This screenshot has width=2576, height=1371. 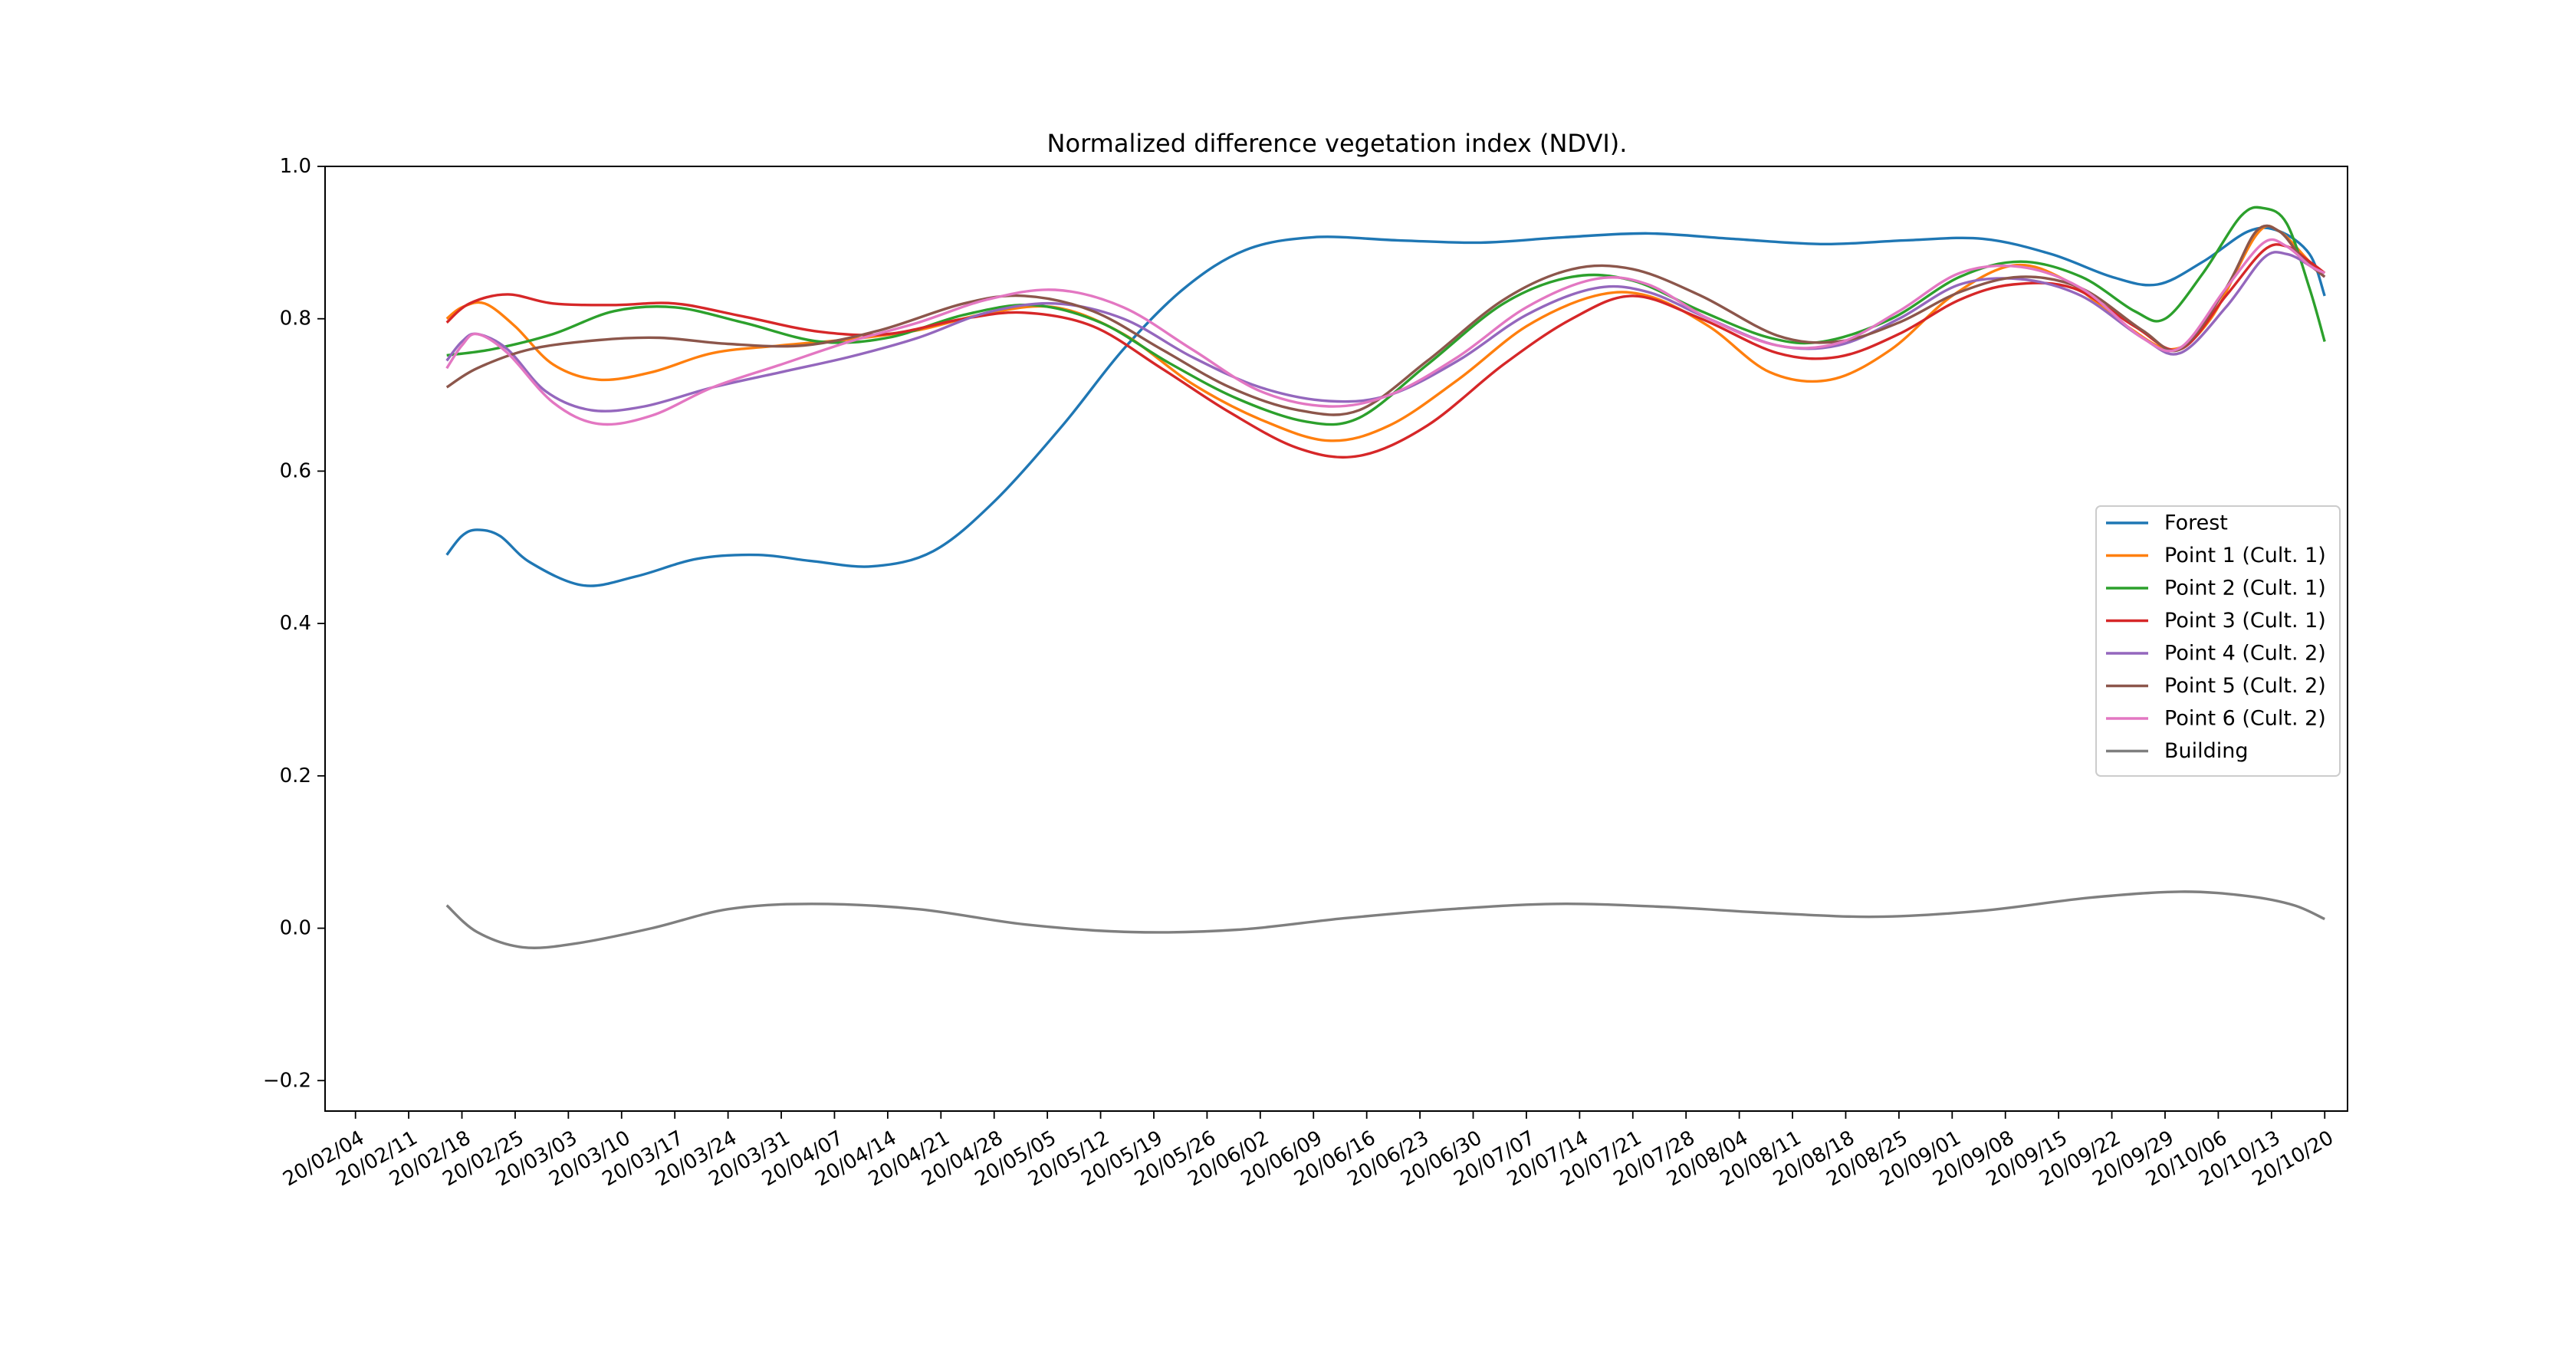 I want to click on y-tick-label: 0.8, so click(x=296, y=318).